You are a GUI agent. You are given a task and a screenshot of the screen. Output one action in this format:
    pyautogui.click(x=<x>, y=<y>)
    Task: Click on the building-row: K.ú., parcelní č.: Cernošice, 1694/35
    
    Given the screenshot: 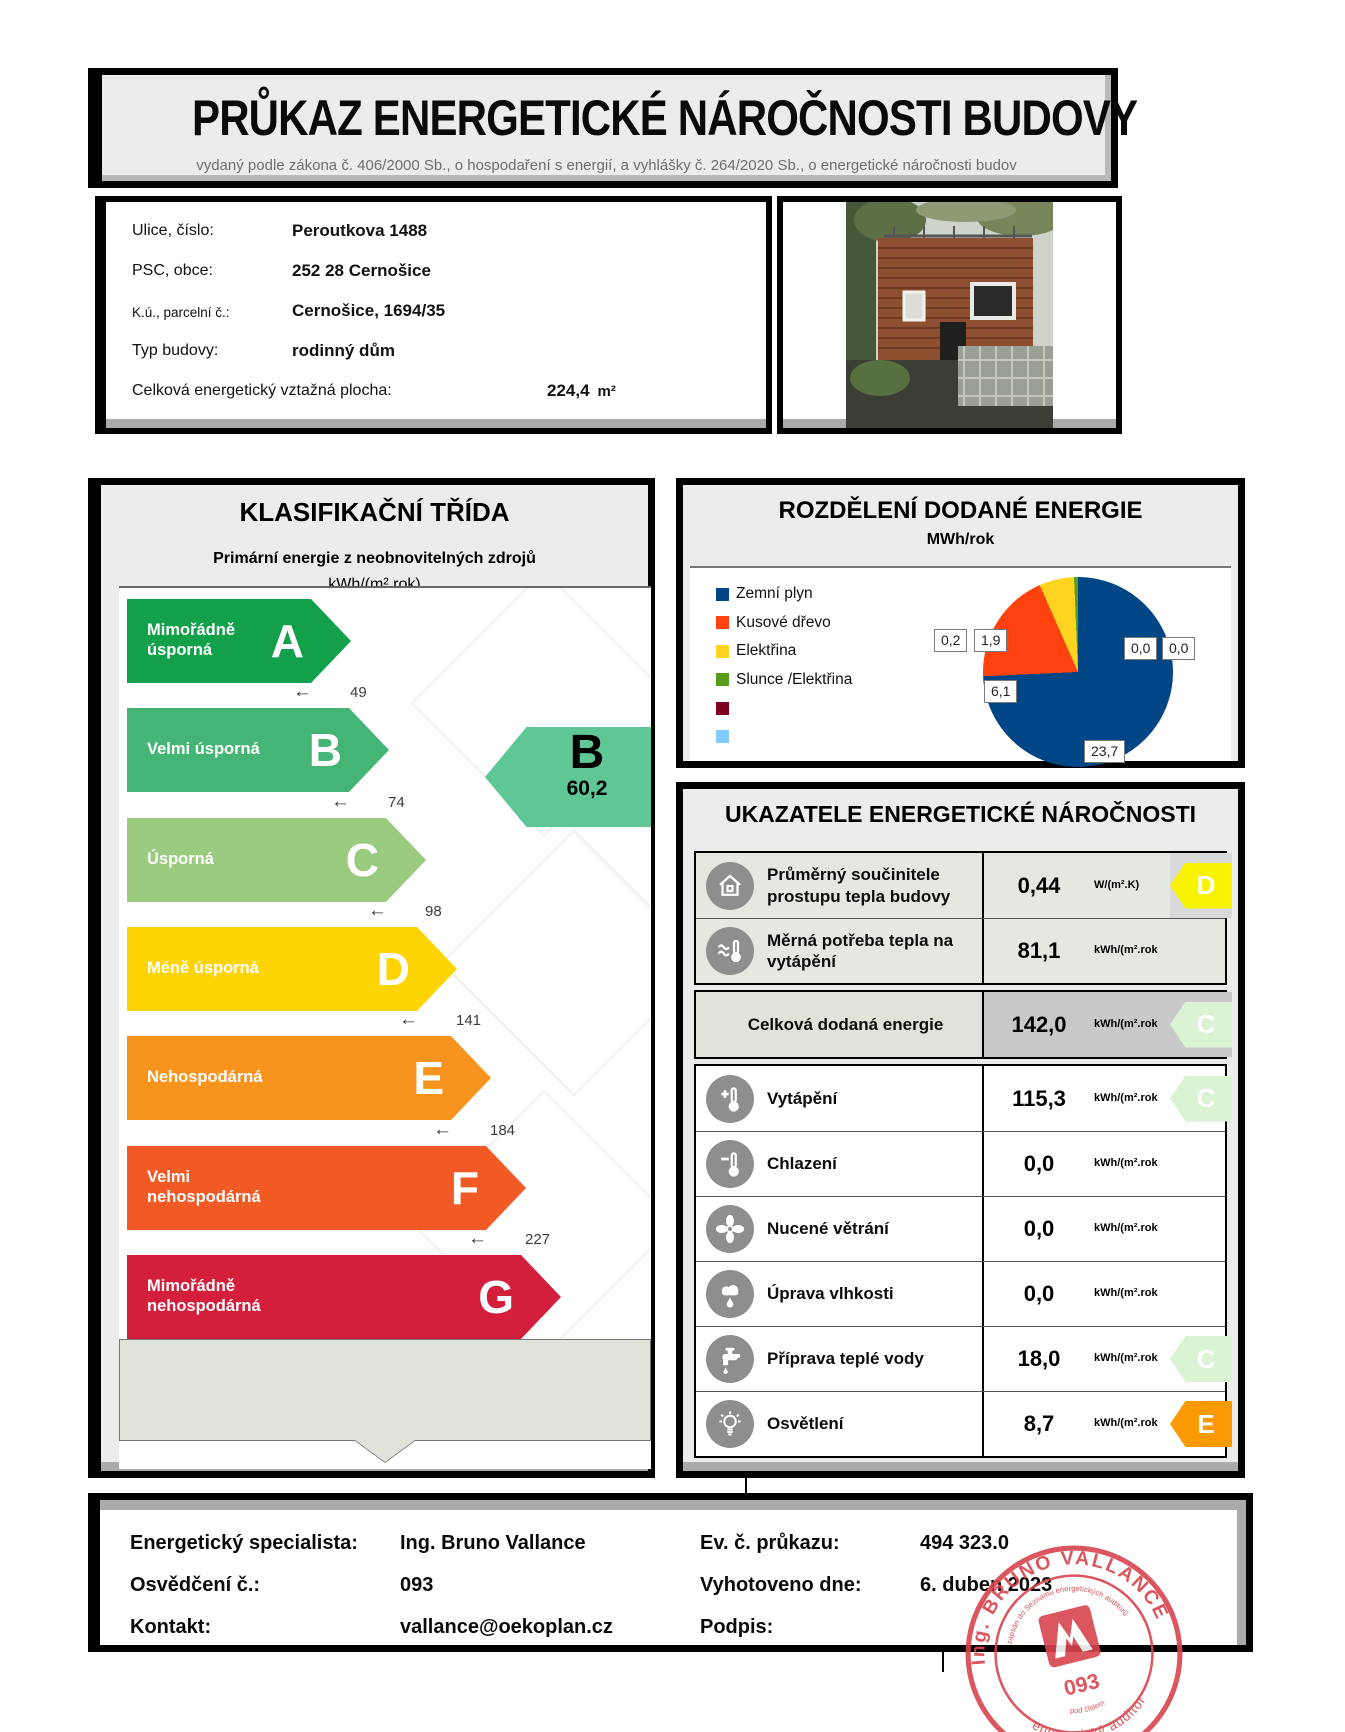 What is the action you would take?
    pyautogui.click(x=449, y=321)
    